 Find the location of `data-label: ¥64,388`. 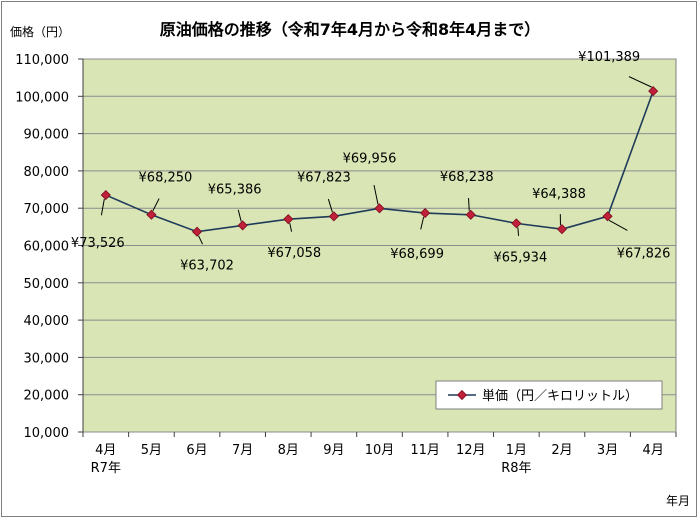

data-label: ¥64,388 is located at coordinates (559, 194).